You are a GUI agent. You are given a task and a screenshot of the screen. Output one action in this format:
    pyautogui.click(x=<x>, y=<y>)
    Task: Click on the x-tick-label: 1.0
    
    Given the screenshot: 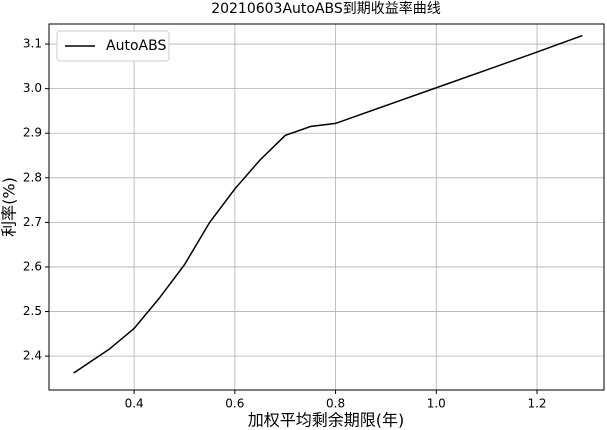 What is the action you would take?
    pyautogui.click(x=436, y=404)
    